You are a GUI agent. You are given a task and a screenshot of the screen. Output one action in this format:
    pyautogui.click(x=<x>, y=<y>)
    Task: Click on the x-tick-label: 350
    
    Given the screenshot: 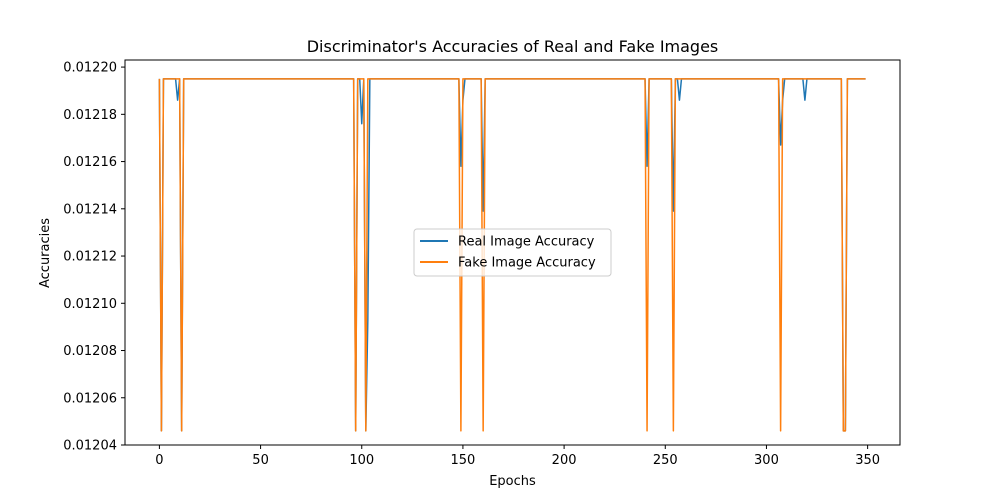 What is the action you would take?
    pyautogui.click(x=867, y=460)
    